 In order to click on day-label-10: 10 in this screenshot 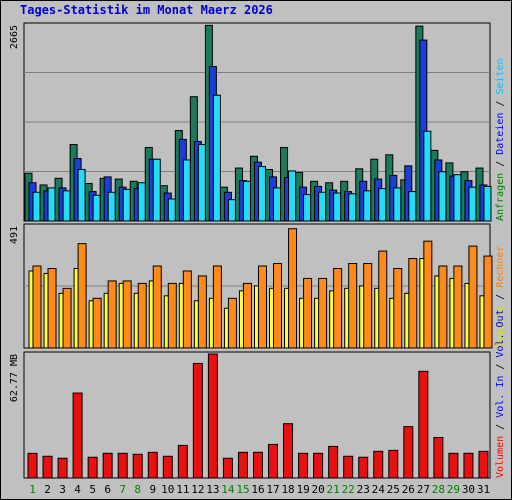, I will do `click(167, 489)`.